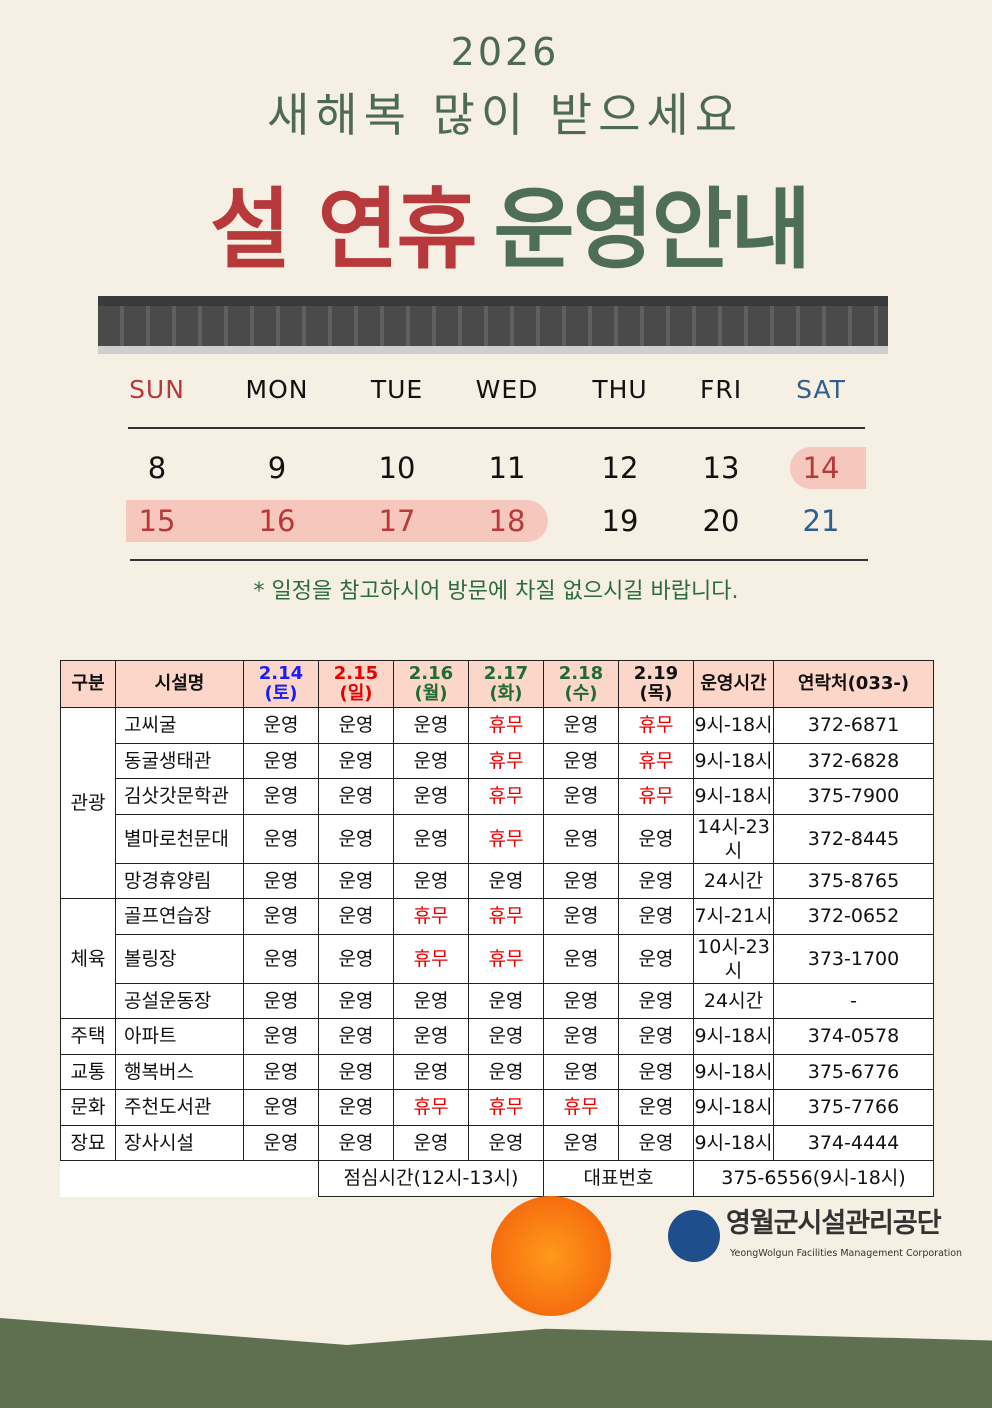 The image size is (992, 1408). What do you see at coordinates (507, 389) in the screenshot?
I see `day-header-wed: WED` at bounding box center [507, 389].